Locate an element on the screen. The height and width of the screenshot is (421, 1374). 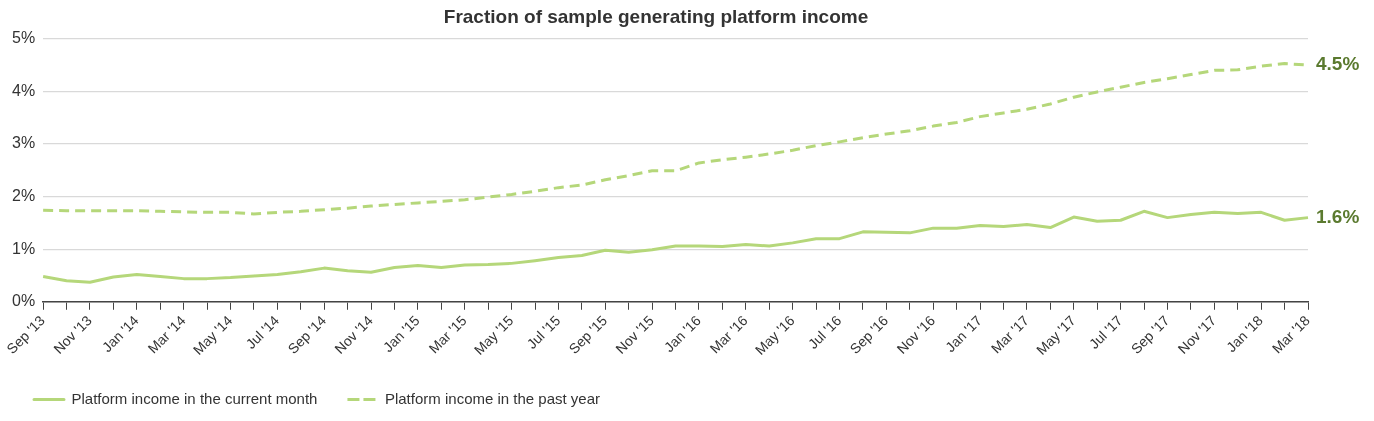
x-tick-label: Nov '14 is located at coordinates (354, 334).